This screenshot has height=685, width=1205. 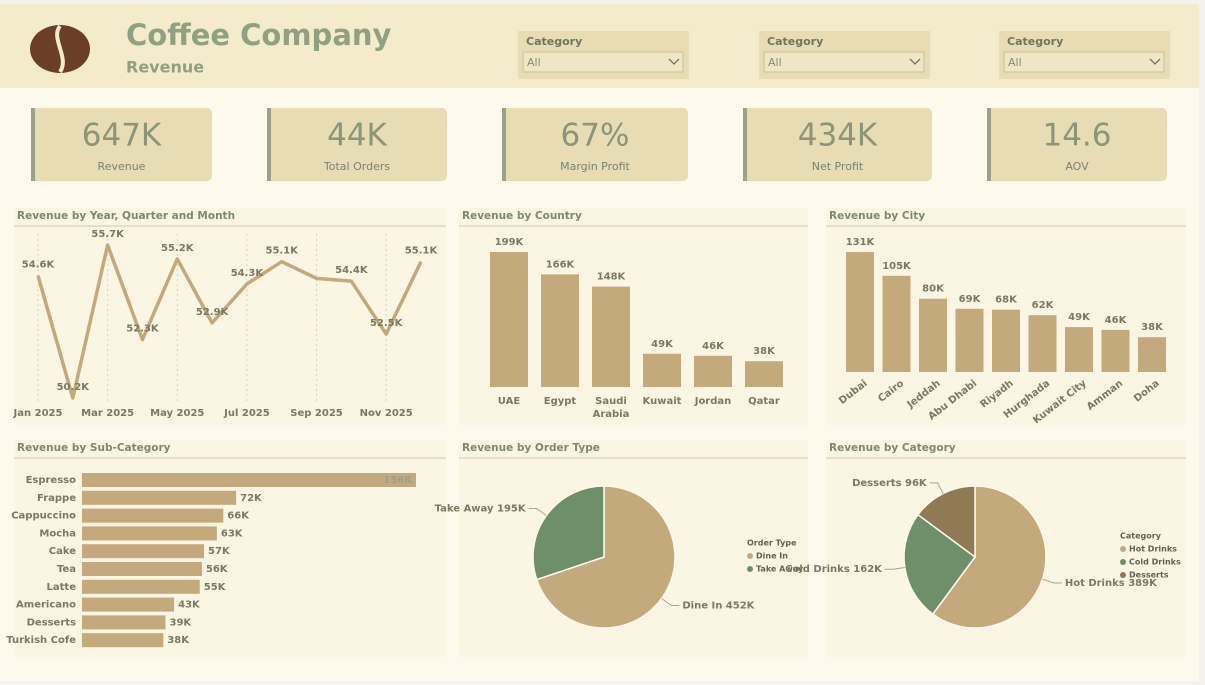 I want to click on data-label: 156K, so click(x=398, y=480).